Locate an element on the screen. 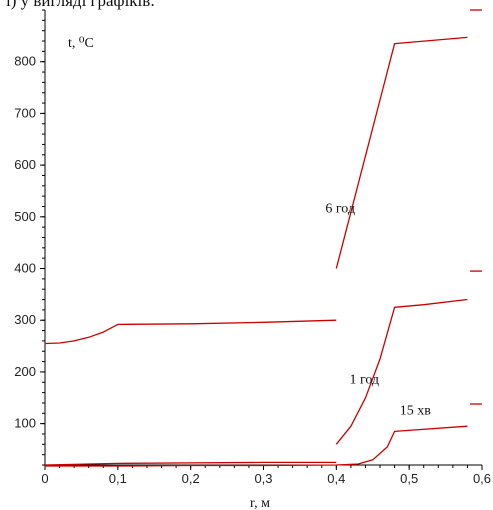 The width and height of the screenshot is (493, 510). y-tick-label: 700 is located at coordinates (25, 112).